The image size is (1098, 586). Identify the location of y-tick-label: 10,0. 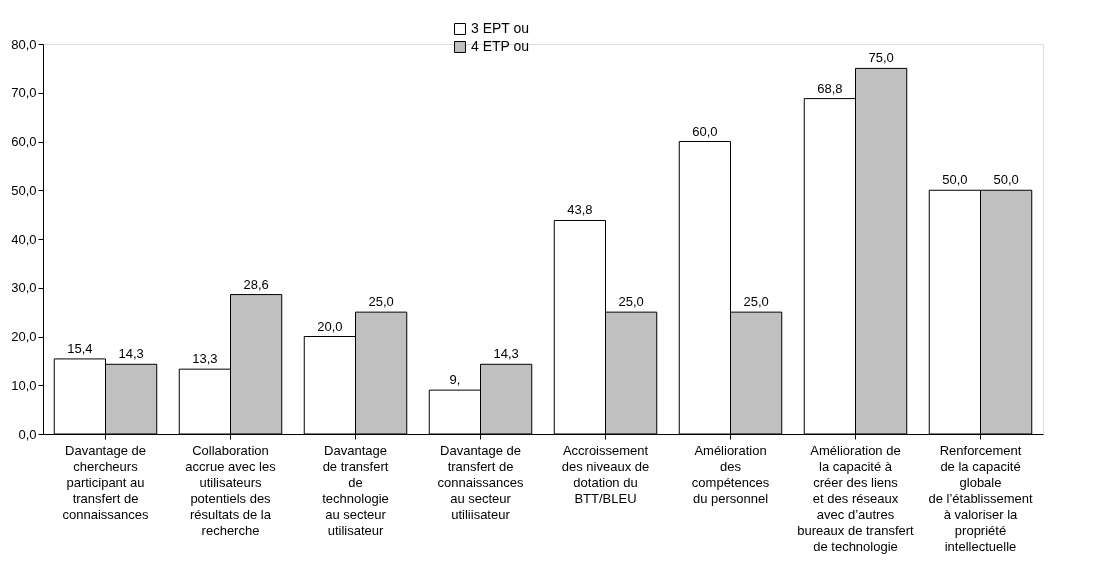
(24, 385).